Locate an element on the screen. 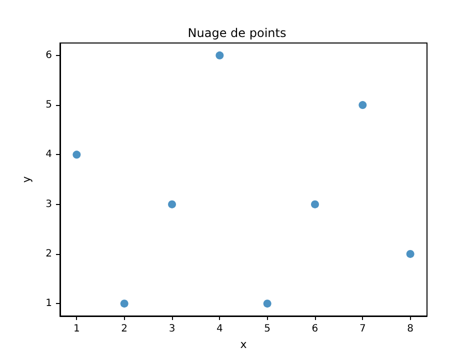  y-axis-title: y is located at coordinates (26, 179).